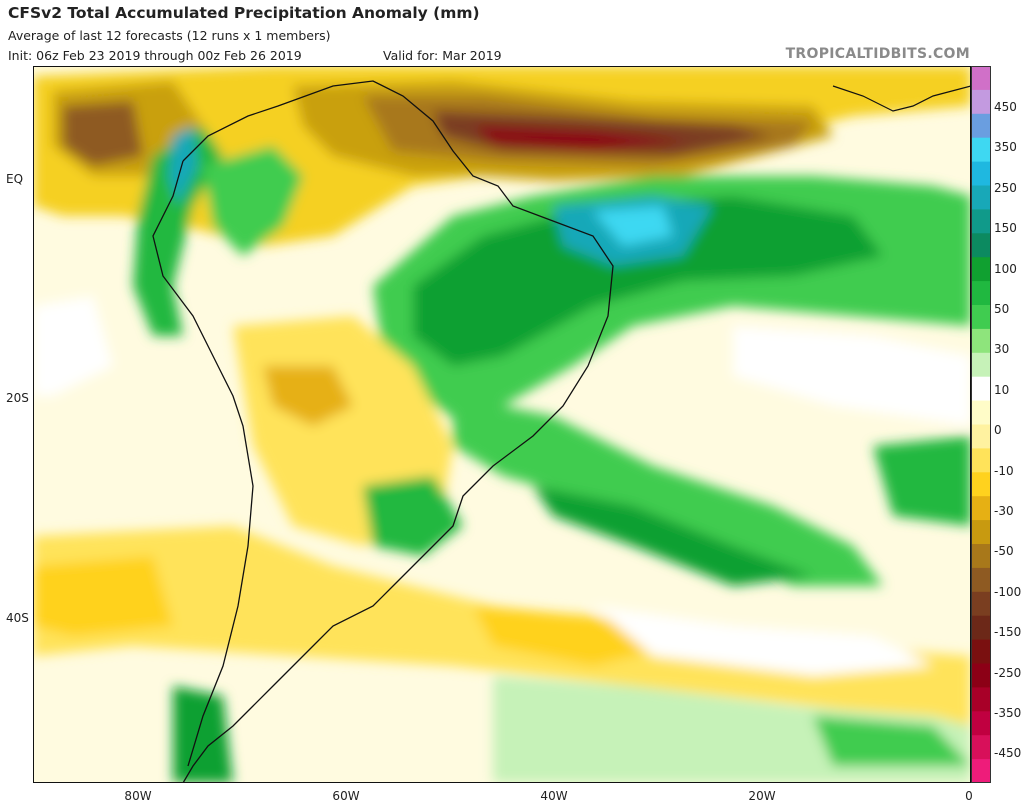 The height and width of the screenshot is (803, 1024). Describe the element at coordinates (998, 430) in the screenshot. I see `colorbar-label: 0` at that location.